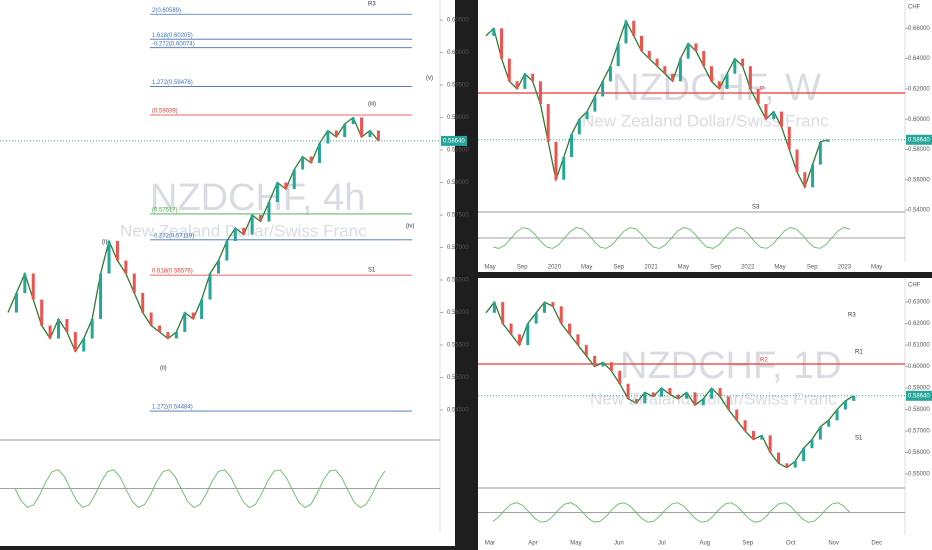 This screenshot has height=550, width=932. What do you see at coordinates (257, 198) in the screenshot?
I see `watermark-title: NZDCHF, 4h` at bounding box center [257, 198].